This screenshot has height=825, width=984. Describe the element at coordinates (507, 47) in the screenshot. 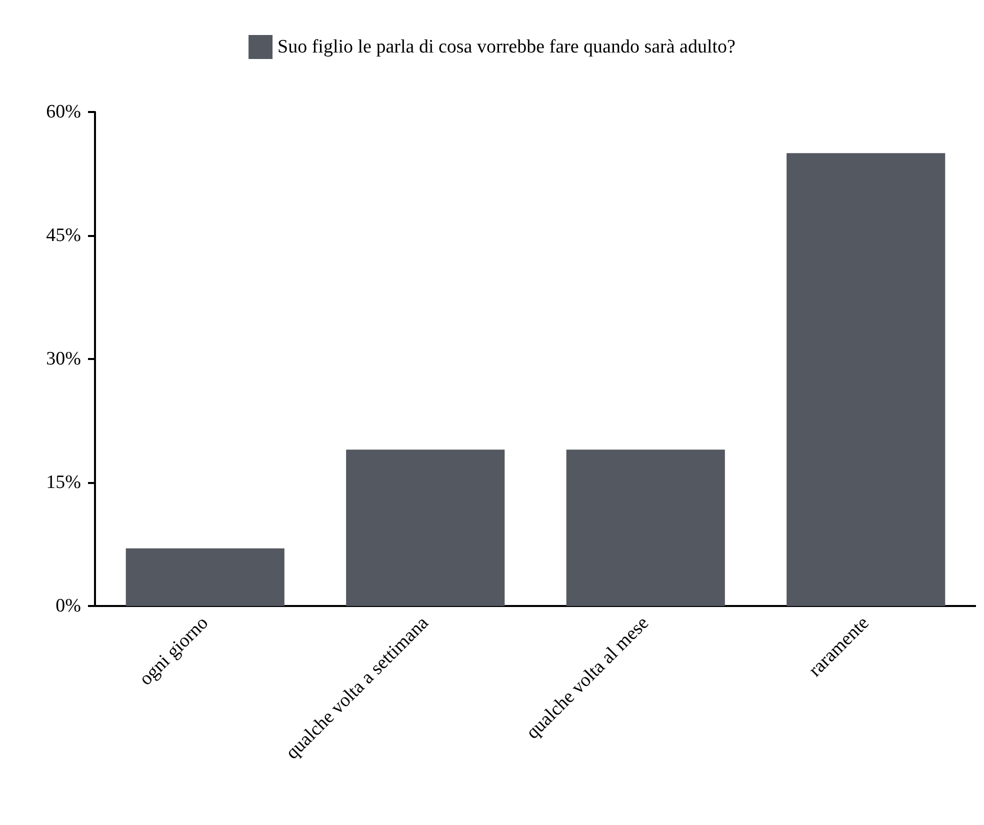

I see `legend-label: Suo figlio le parla di cosa vorrebbe fare quando sarà adulto?` at that location.